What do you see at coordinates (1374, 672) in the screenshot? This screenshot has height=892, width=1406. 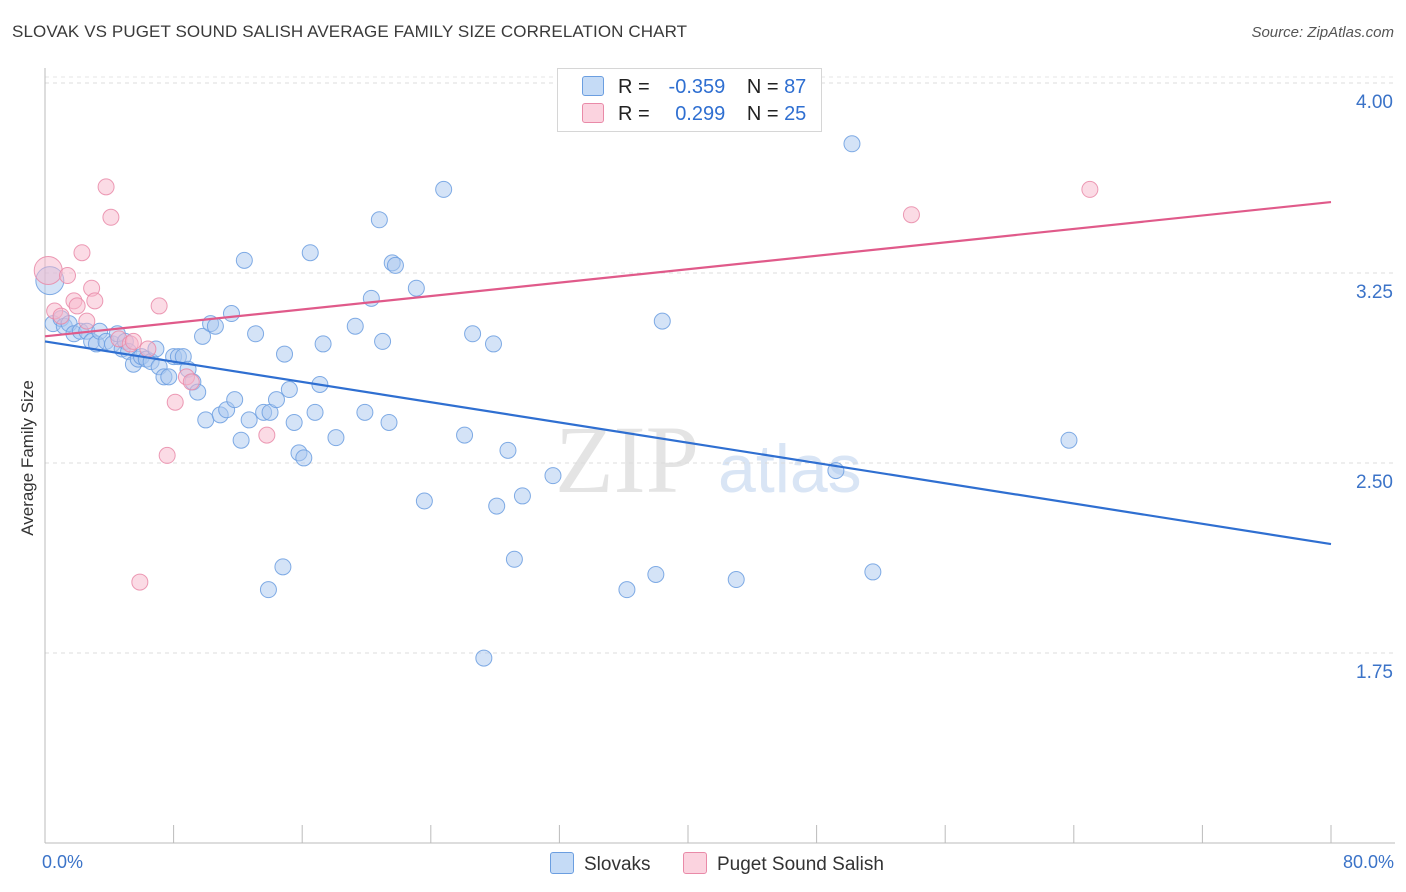 I see `y-tick-label: 1.75` at bounding box center [1374, 672].